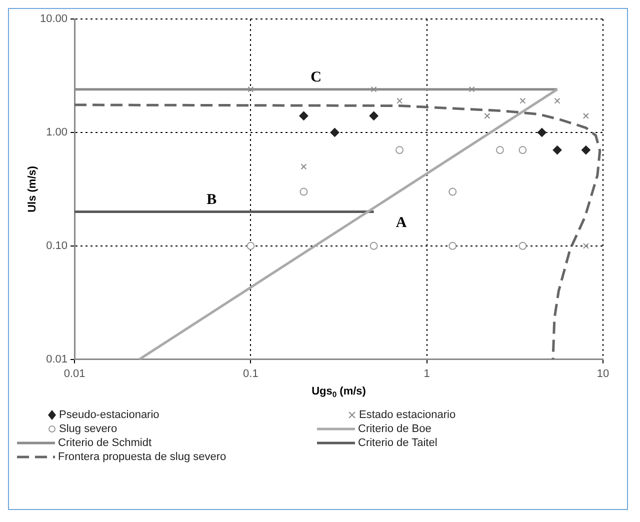  What do you see at coordinates (32, 189) in the screenshot?
I see `y-axis-title: Uls (m/s)` at bounding box center [32, 189].